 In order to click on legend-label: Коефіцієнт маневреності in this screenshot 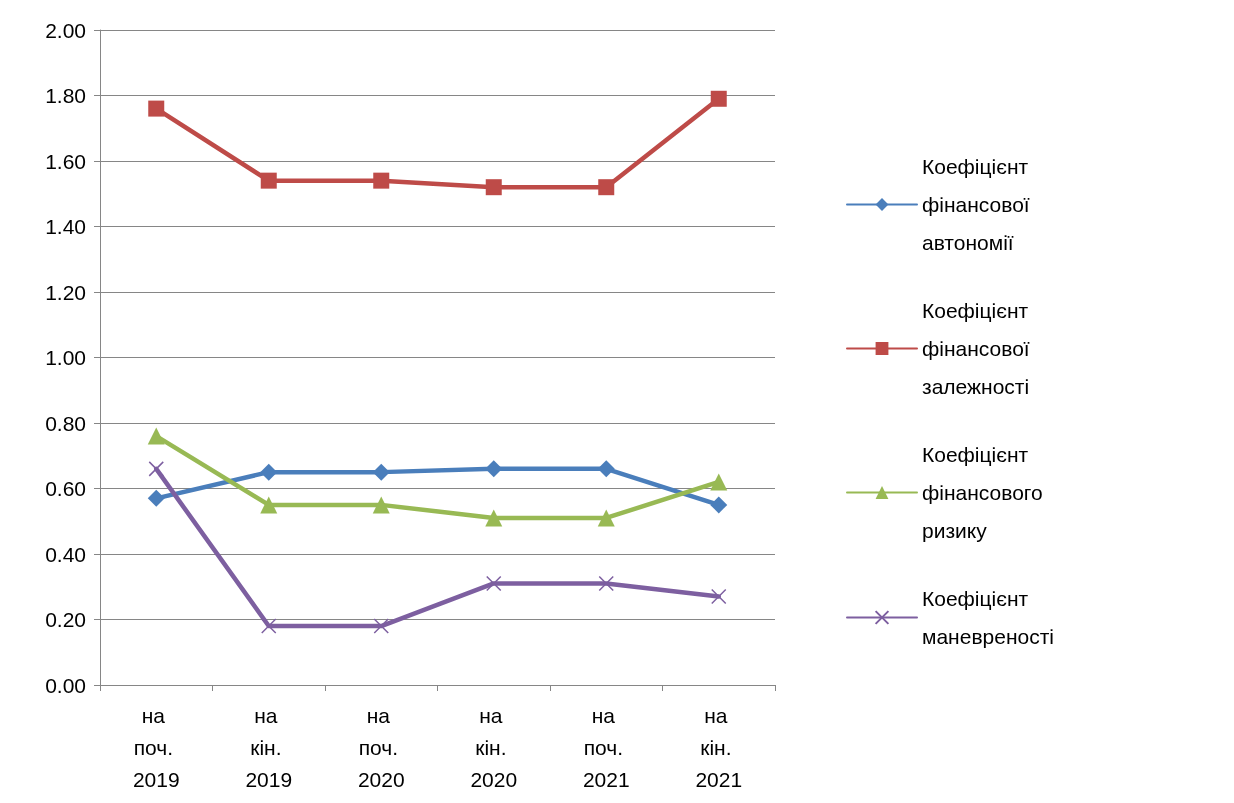, I will do `click(988, 617)`.